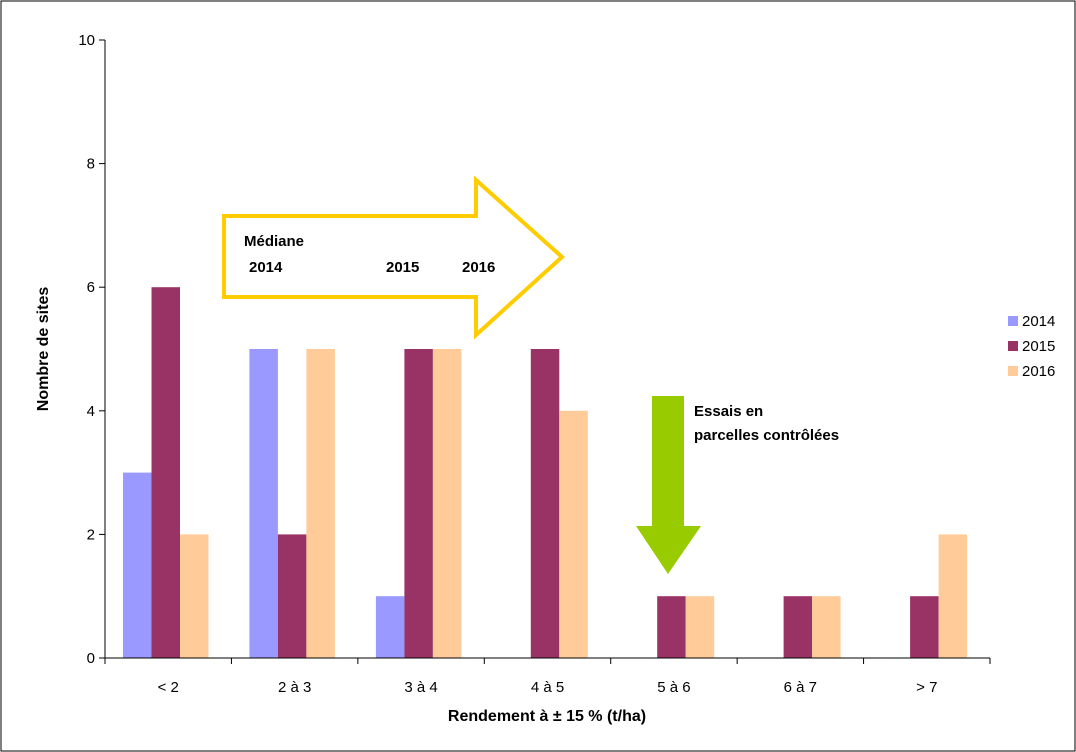  I want to click on legend: 2014 2015 2016, so click(1031, 346).